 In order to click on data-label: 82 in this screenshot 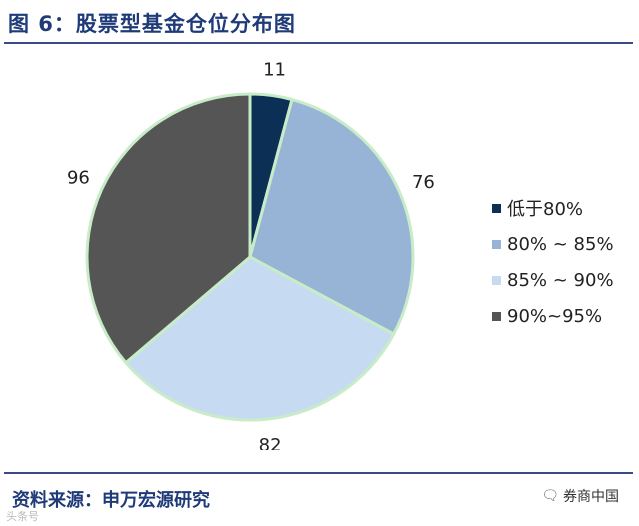, I will do `click(270, 442)`.